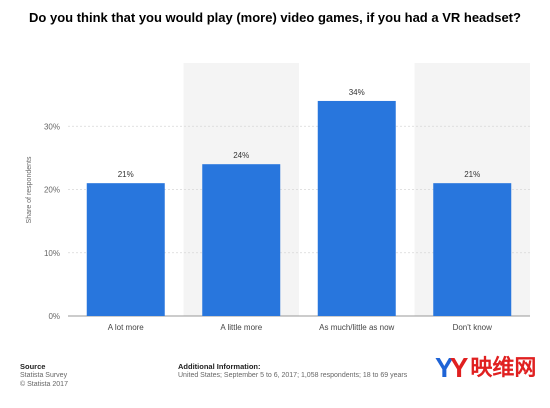 This screenshot has height=408, width=550. Describe the element at coordinates (241, 327) in the screenshot. I see `x-tick-label: A little more` at that location.